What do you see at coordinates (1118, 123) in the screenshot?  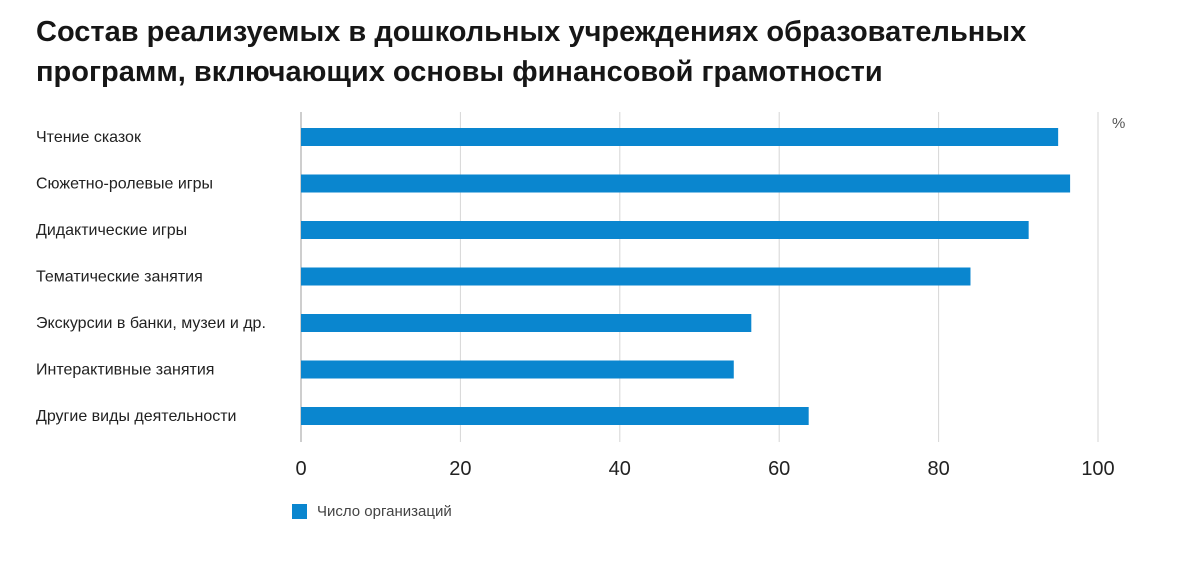 I see `unit-label: %` at bounding box center [1118, 123].